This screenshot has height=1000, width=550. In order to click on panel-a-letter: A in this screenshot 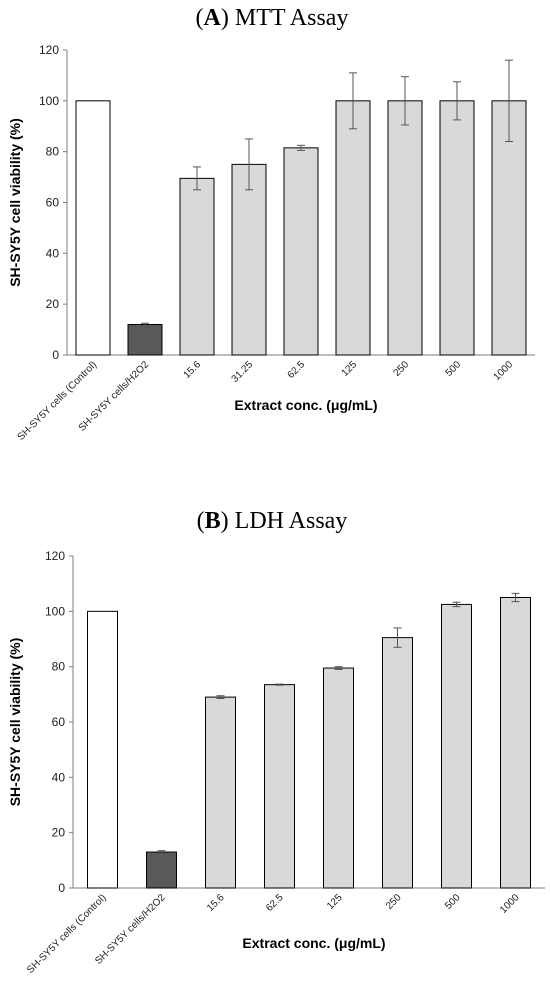, I will do `click(213, 18)`.